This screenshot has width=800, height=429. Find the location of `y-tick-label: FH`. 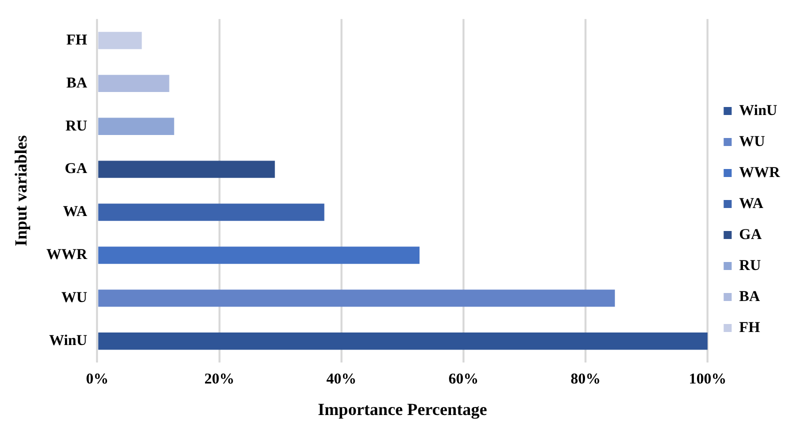

y-tick-label: FH is located at coordinates (77, 40).